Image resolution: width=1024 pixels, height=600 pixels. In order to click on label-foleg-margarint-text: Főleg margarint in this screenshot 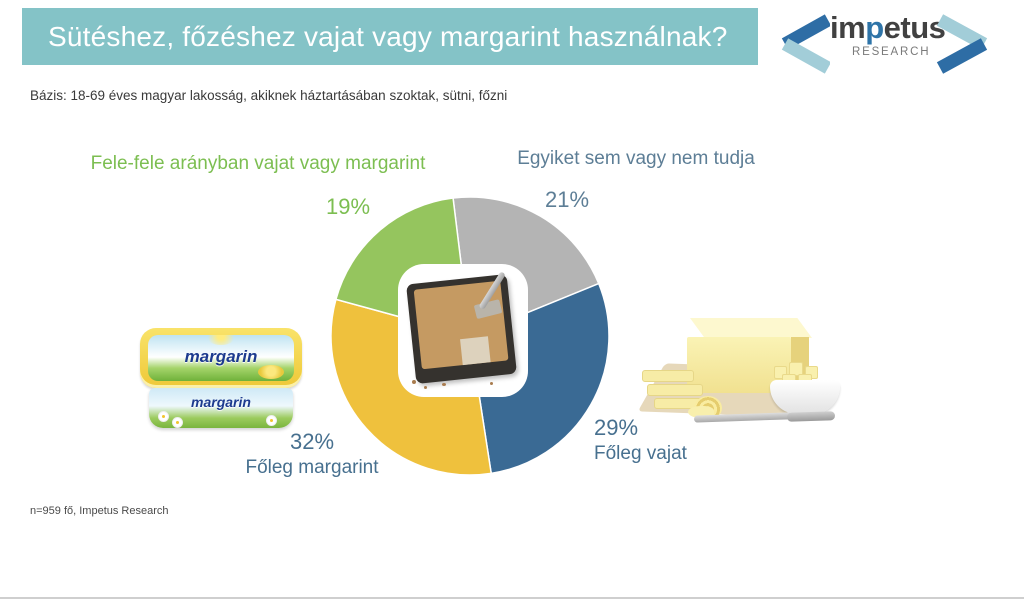, I will do `click(312, 467)`.